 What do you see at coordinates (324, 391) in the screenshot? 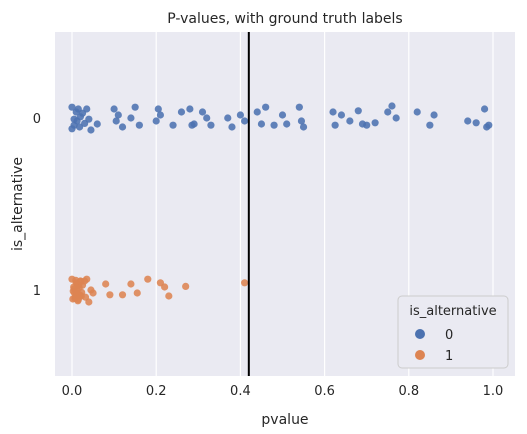
I see `x-tick-label: 0.6` at bounding box center [324, 391].